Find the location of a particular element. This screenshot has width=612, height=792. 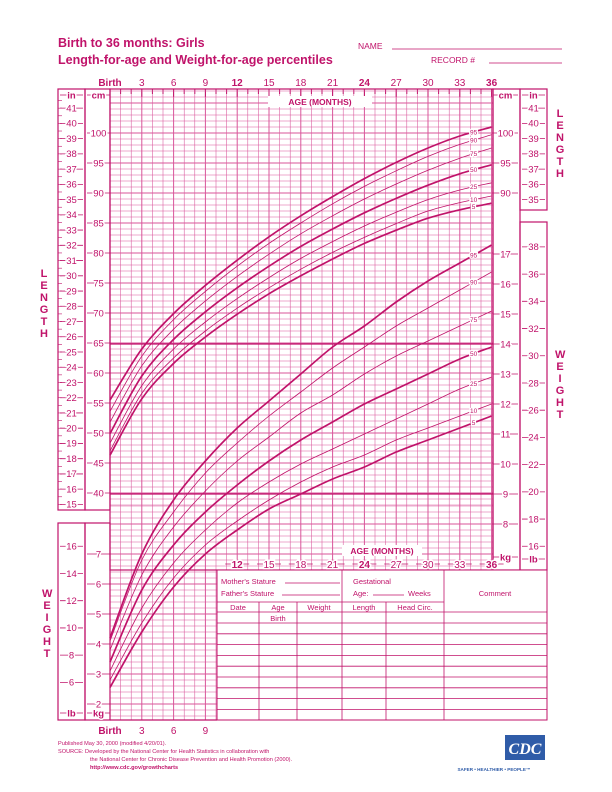

weight-kg-right-tick-label: 14 is located at coordinates (505, 344).